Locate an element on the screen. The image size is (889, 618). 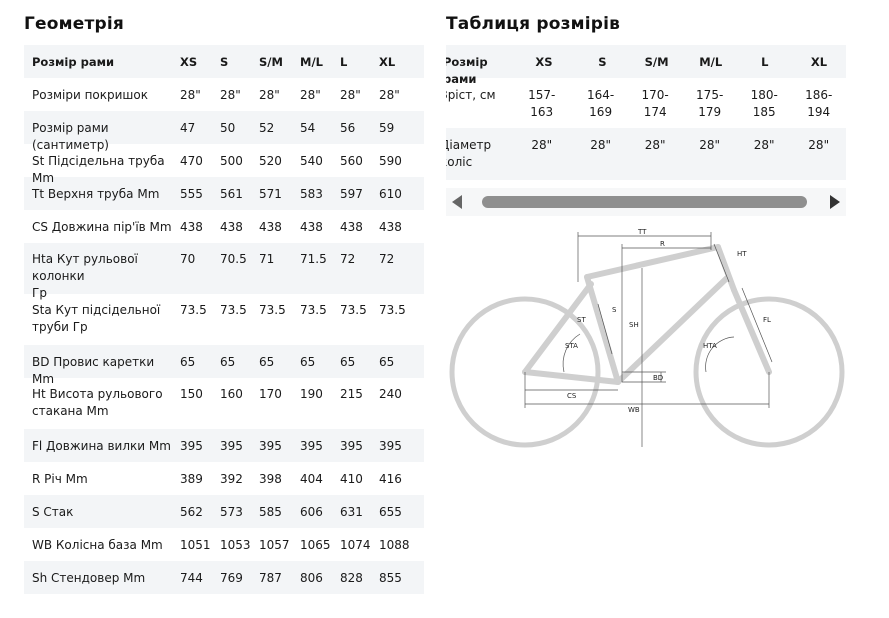
geometry-row: R Річ Mm 389 392 398 404 410 416 is located at coordinates (224, 478).